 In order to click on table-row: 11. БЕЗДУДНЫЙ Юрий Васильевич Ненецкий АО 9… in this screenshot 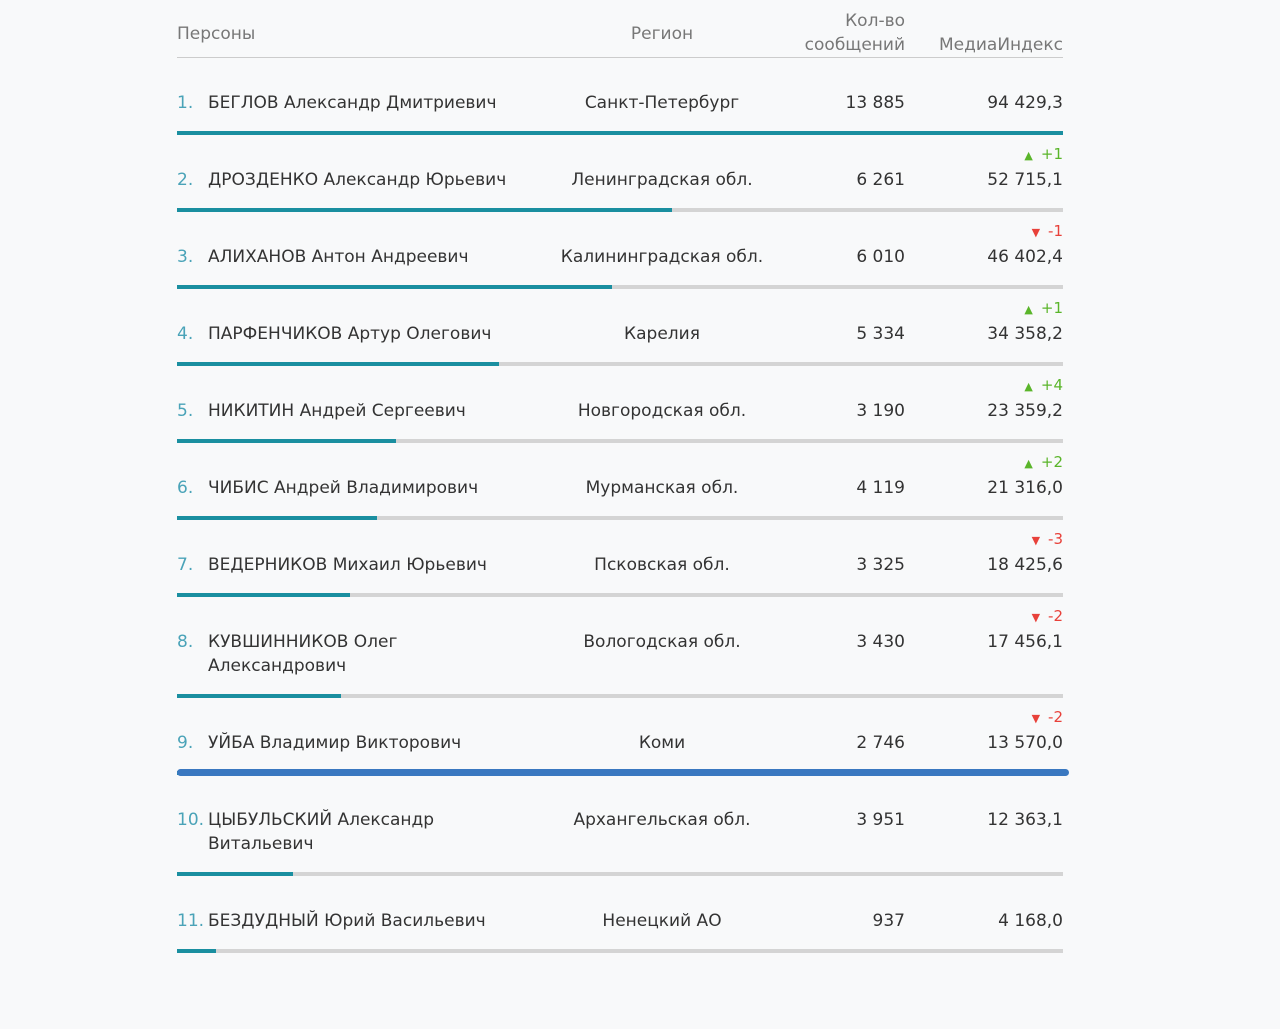, I will do `click(620, 914)`.